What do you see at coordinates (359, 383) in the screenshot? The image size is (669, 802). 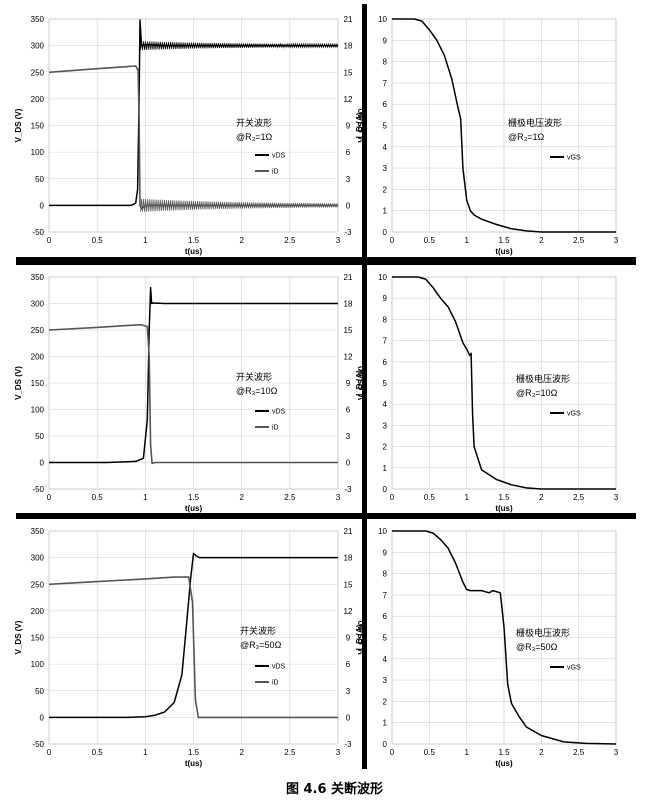 I see `y2-axis-label: I_D (A)` at bounding box center [359, 383].